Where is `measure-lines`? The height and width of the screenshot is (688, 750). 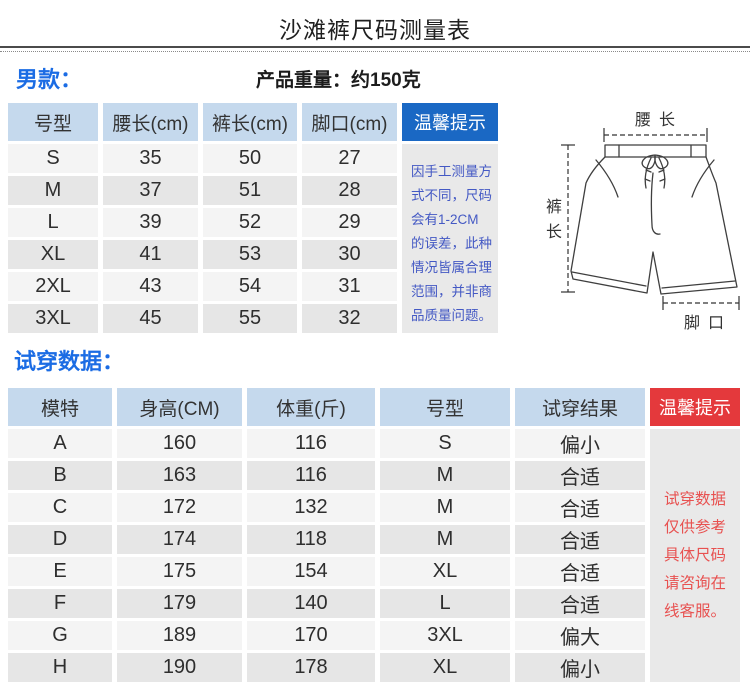 measure-lines is located at coordinates (650, 219).